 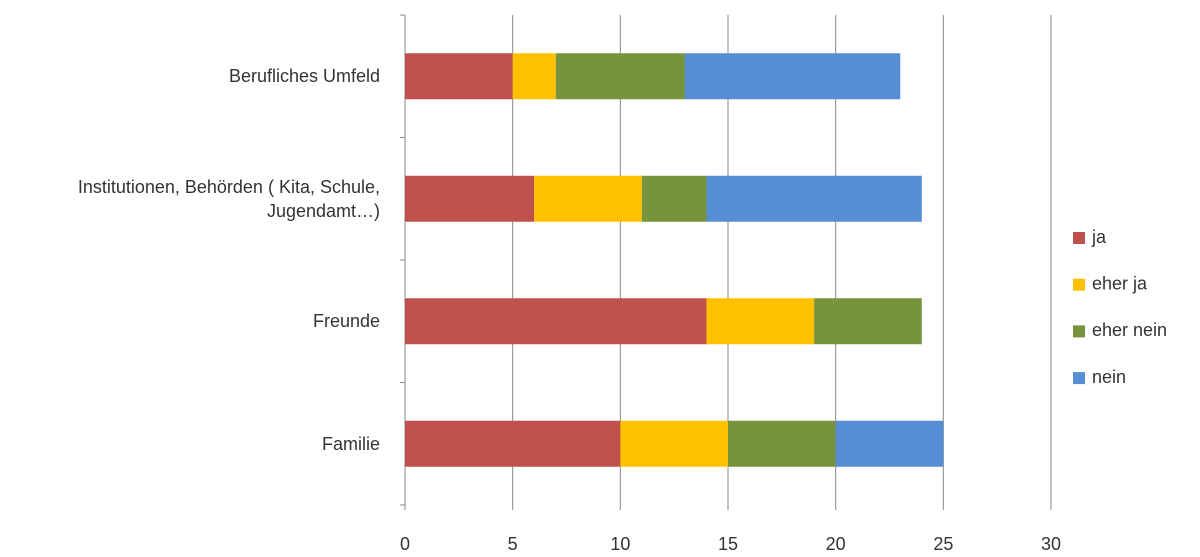 What do you see at coordinates (1120, 283) in the screenshot?
I see `legend-label: eher ja` at bounding box center [1120, 283].